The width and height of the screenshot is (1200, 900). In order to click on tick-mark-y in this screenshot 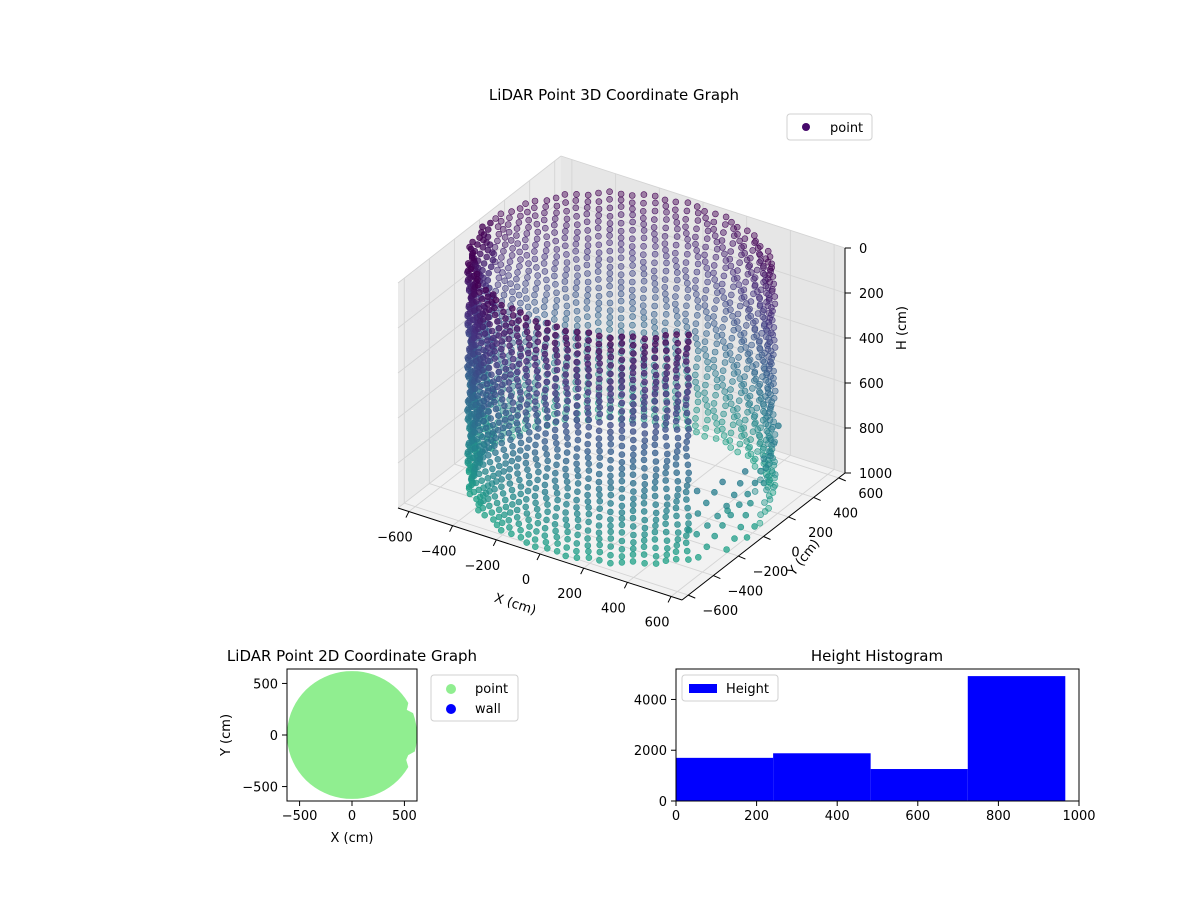, I will do `click(842, 479)`.